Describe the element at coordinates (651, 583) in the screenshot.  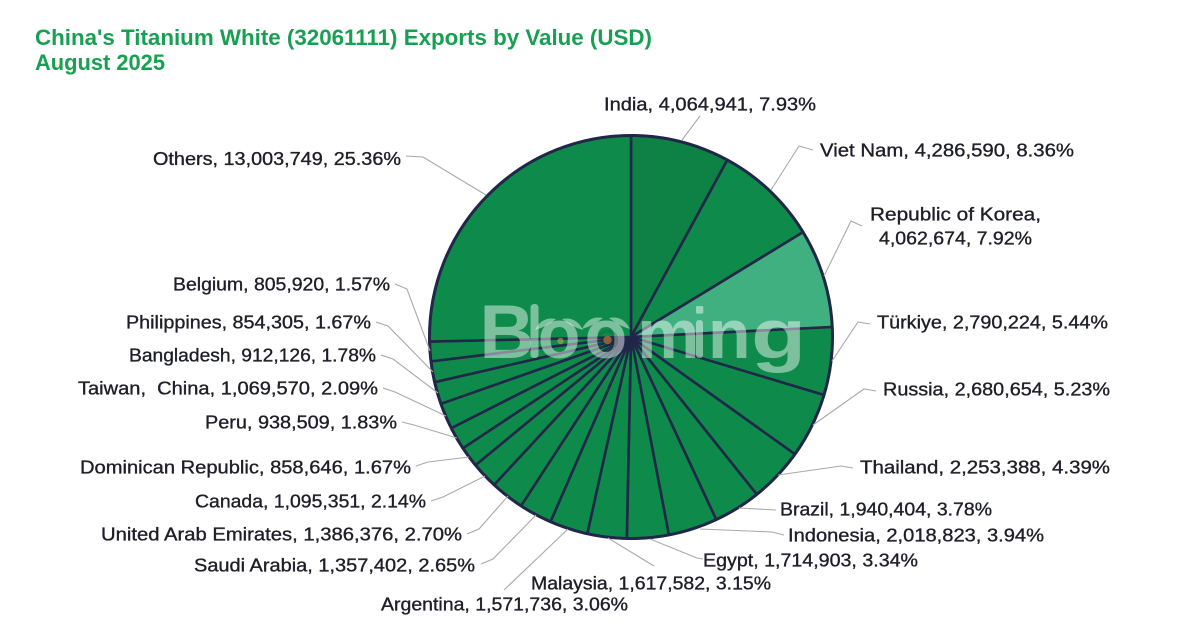
I see `svg-text: Malaysia, 1,617,582, 3.15%` at that location.